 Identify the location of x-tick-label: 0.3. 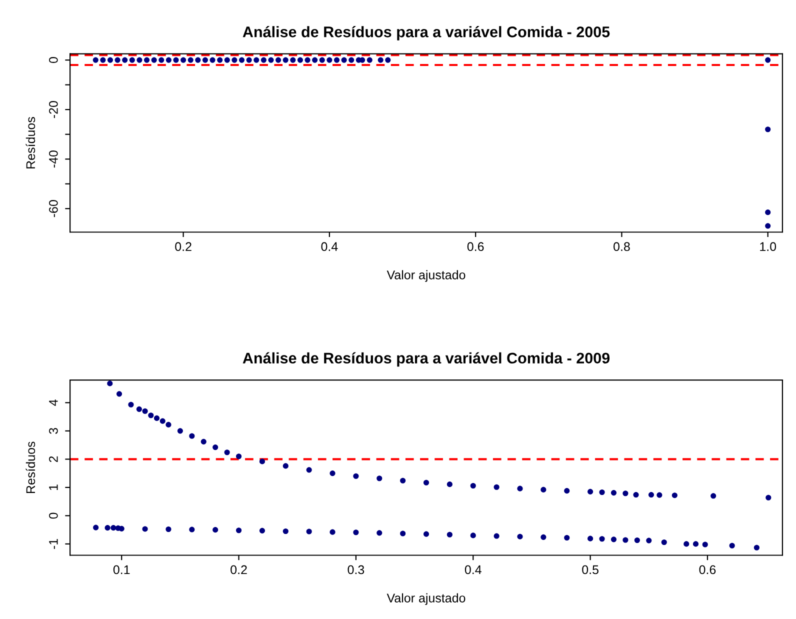
(356, 569).